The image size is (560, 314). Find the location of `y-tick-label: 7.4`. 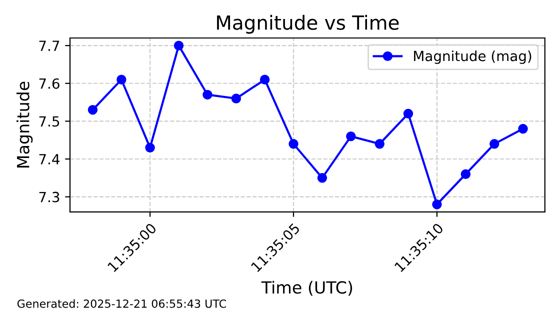

y-tick-label: 7.4 is located at coordinates (49, 159).